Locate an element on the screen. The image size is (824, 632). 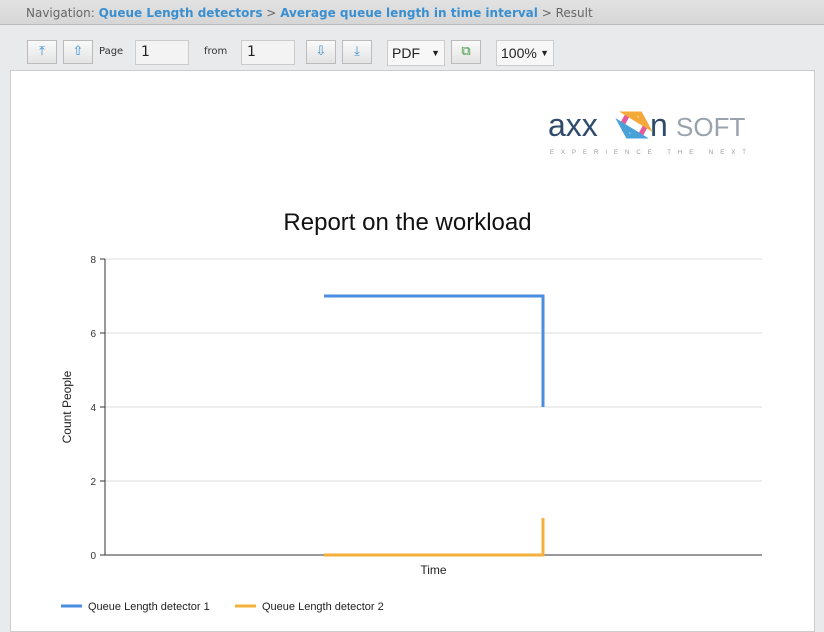
arrow-up-icon: ⇧ is located at coordinates (78, 51).